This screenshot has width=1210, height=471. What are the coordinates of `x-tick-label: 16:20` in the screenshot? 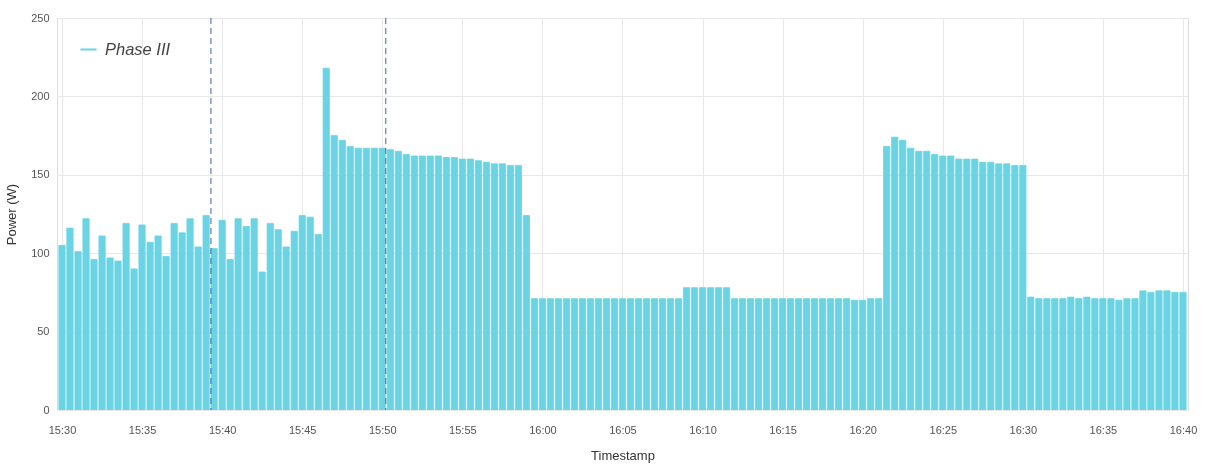 It's located at (863, 429).